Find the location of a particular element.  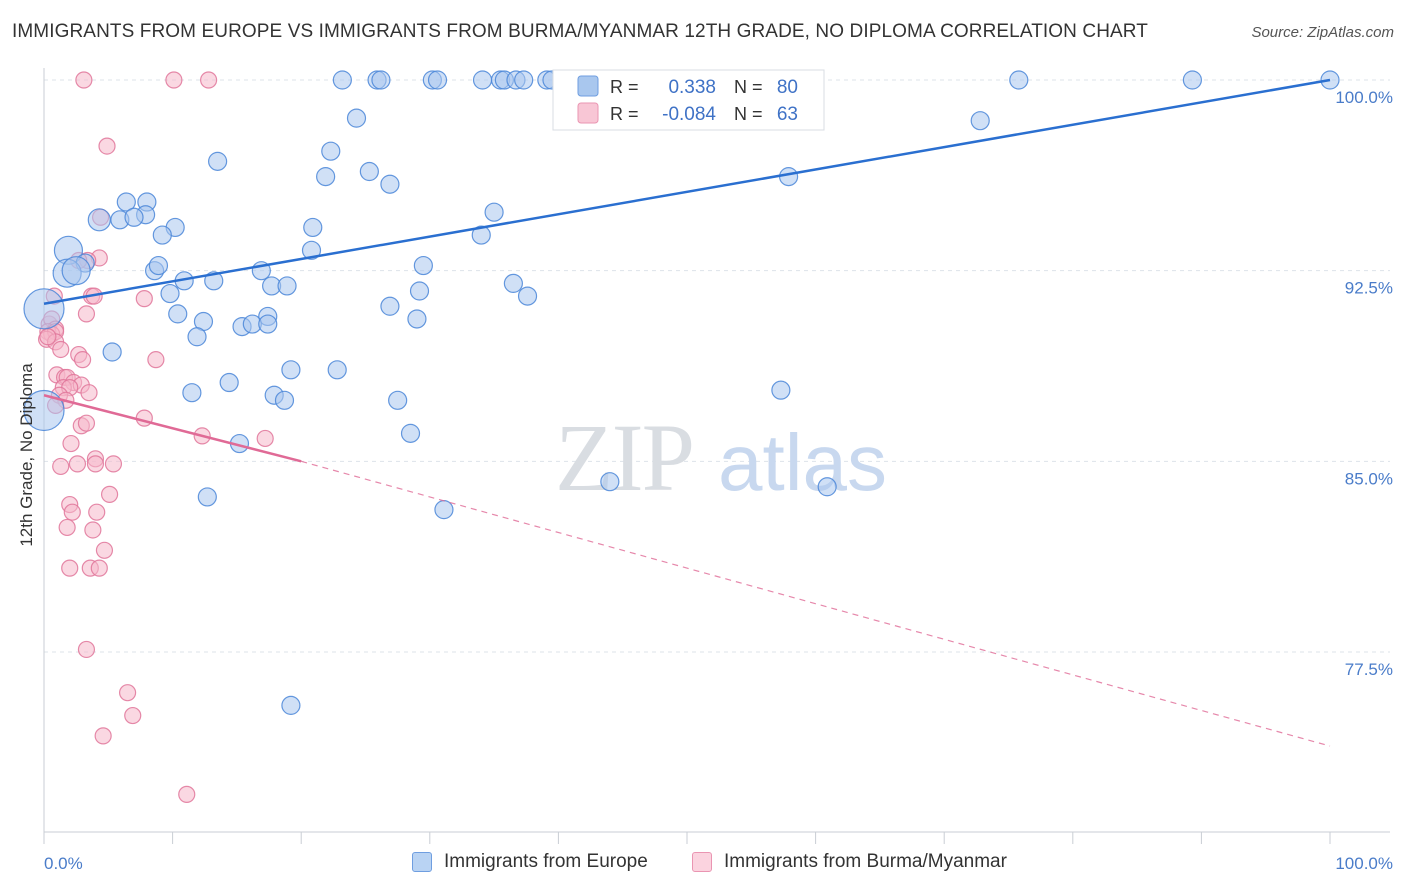

watermark-zip: ZIP is located at coordinates (624, 457).